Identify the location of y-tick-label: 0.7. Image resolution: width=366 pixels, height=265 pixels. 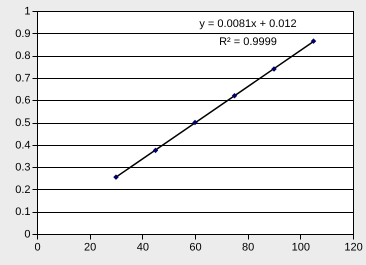
(22, 78).